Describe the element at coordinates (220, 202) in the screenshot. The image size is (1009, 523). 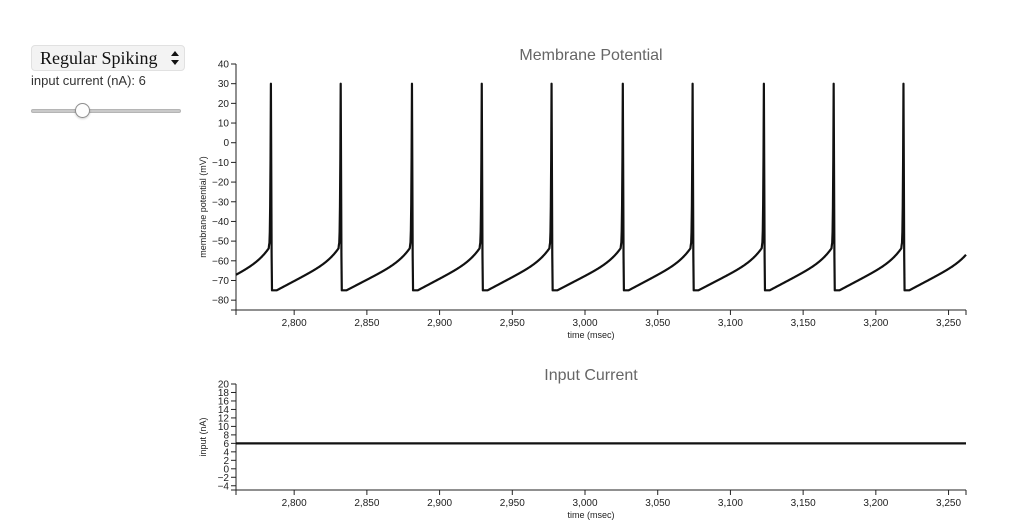
I see `y-tick-label: −30` at that location.